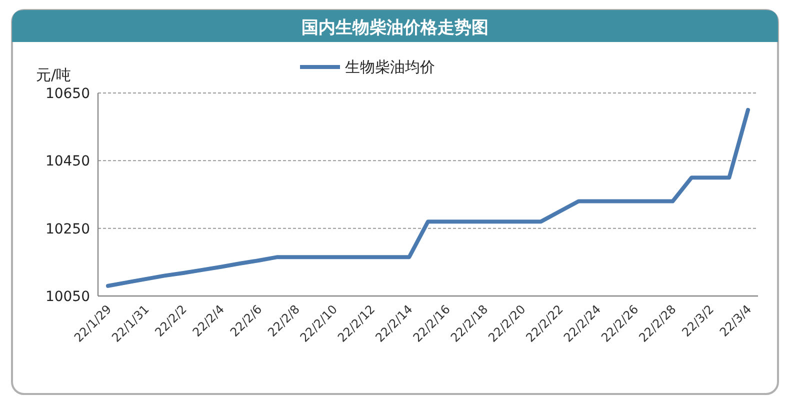 This screenshot has width=800, height=408. What do you see at coordinates (67, 229) in the screenshot?
I see `y-tick-label: 10250` at bounding box center [67, 229].